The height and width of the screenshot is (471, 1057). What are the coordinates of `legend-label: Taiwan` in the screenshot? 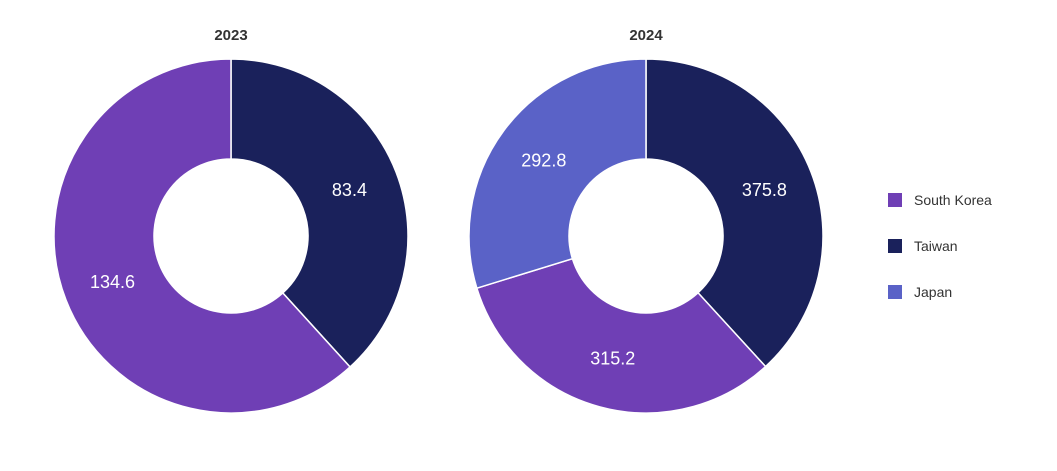 It's located at (936, 245).